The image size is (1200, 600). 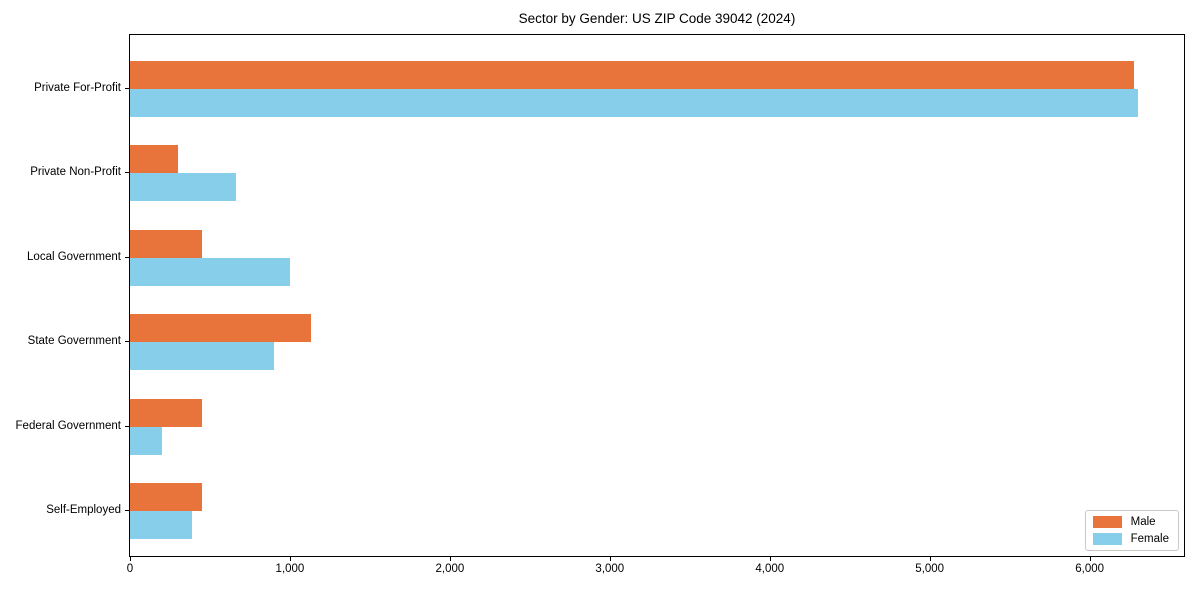 I want to click on x-tick-label: 6,000, so click(x=1090, y=569).